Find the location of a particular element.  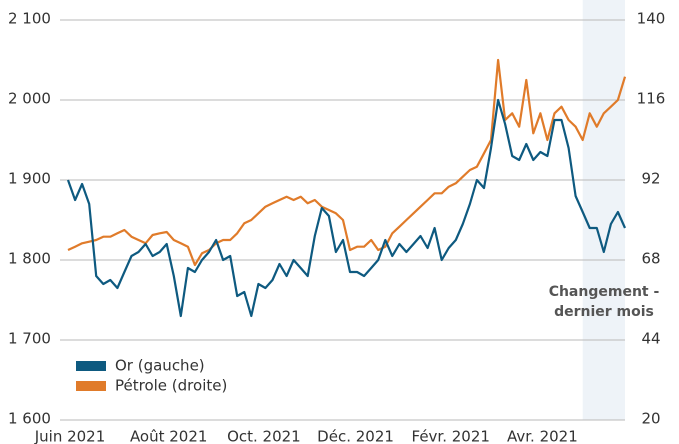

y-tick-label: 2 100 is located at coordinates (29, 19).